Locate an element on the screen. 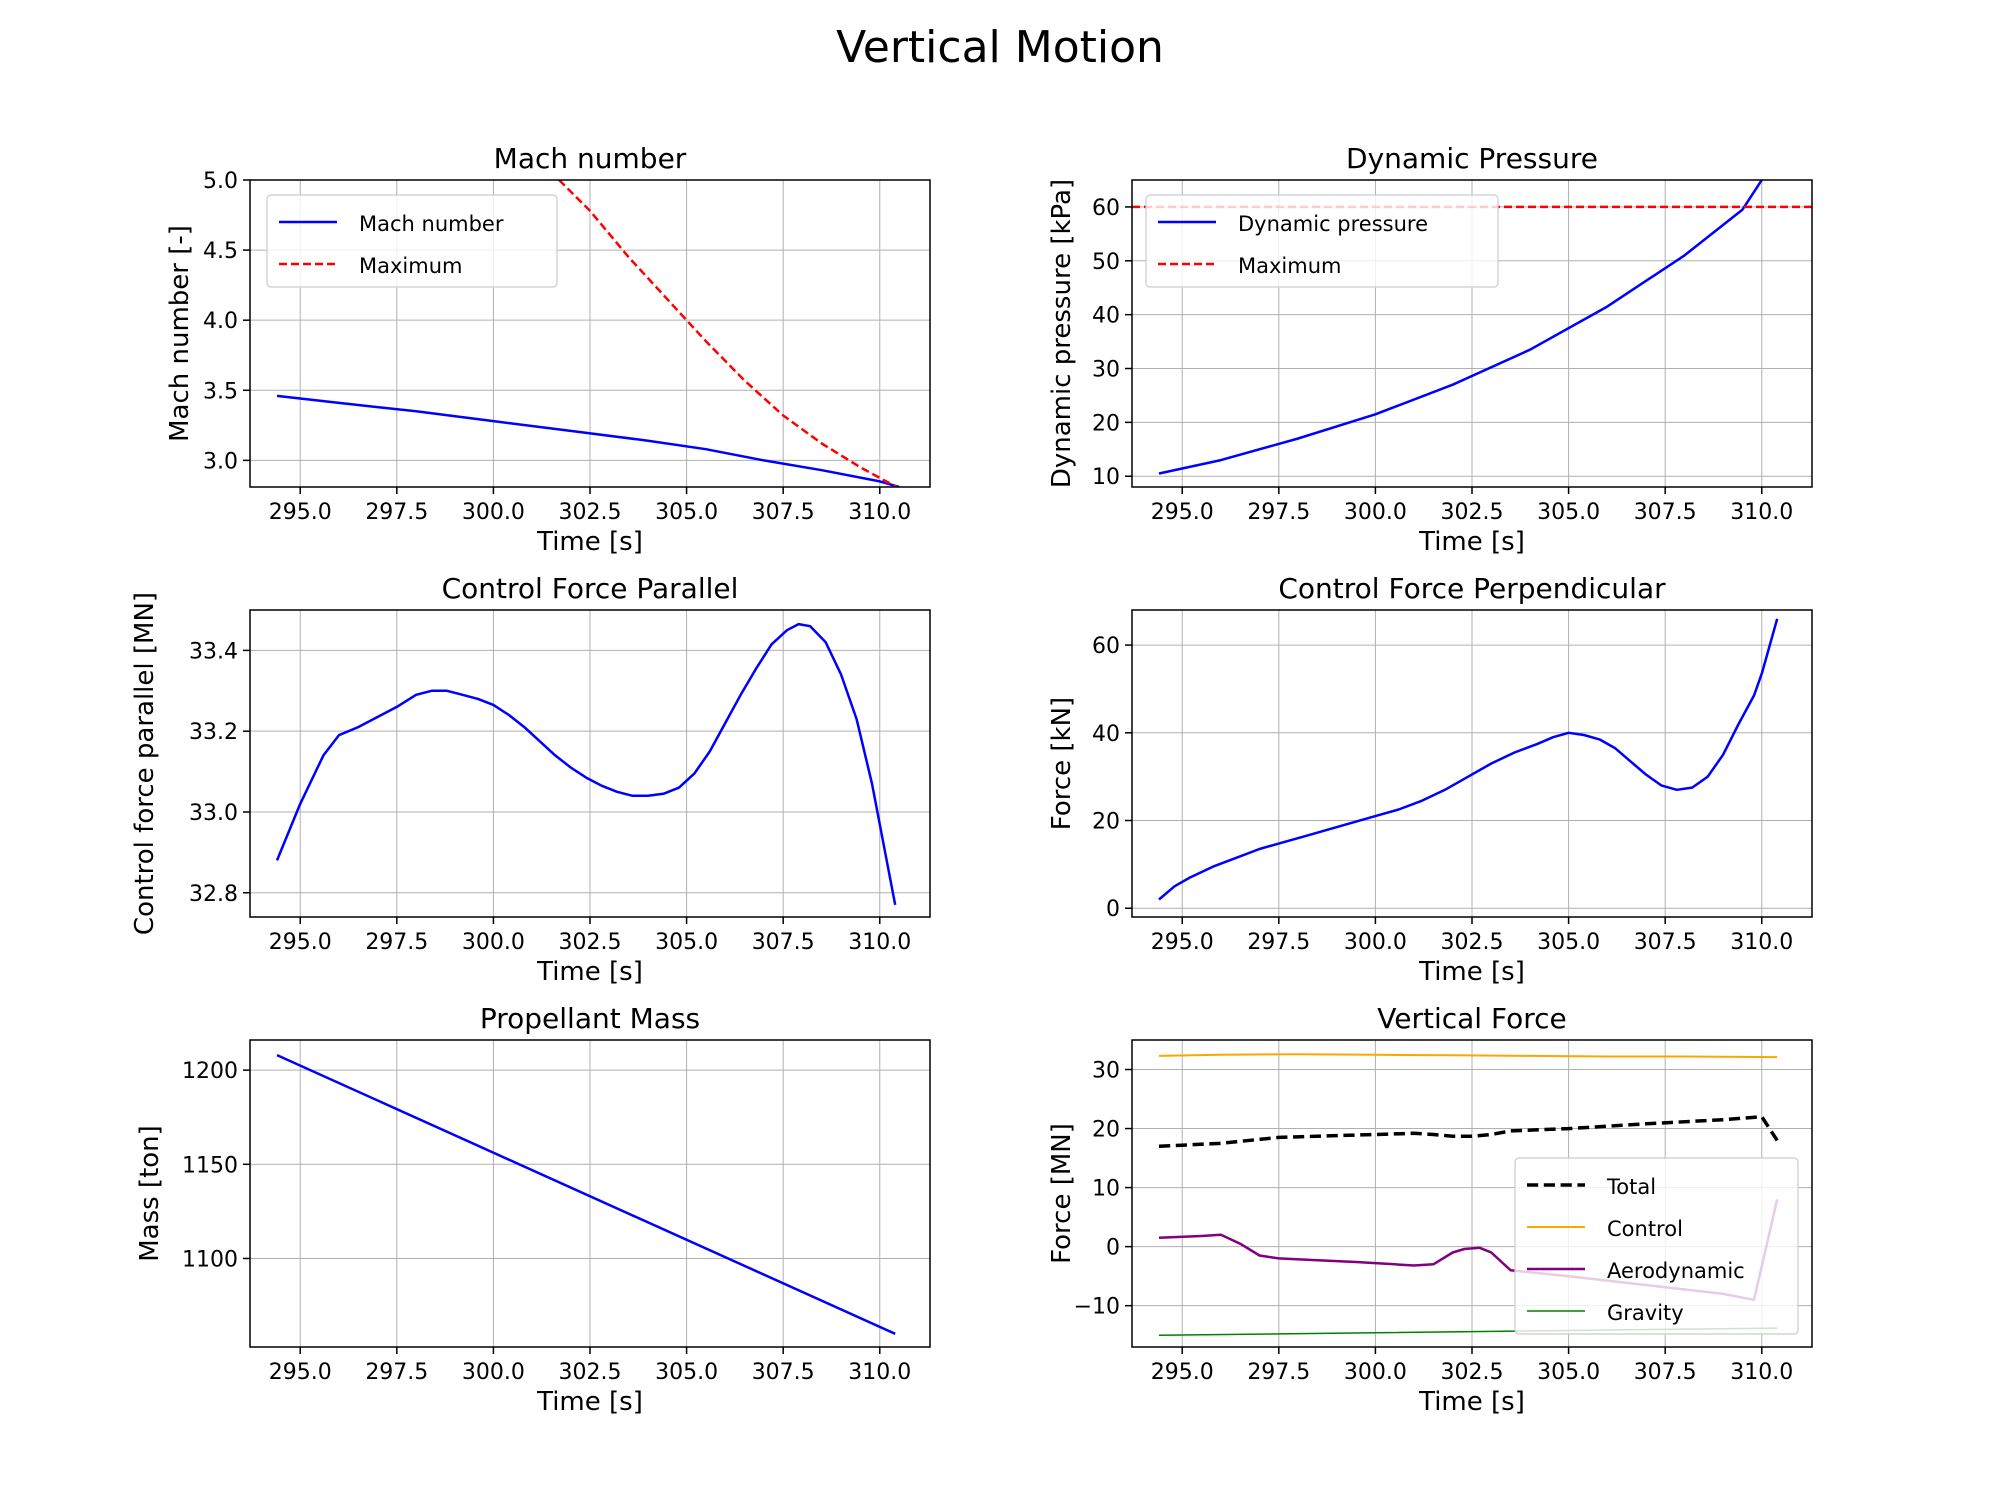  legend-label: Mach number is located at coordinates (431, 224).